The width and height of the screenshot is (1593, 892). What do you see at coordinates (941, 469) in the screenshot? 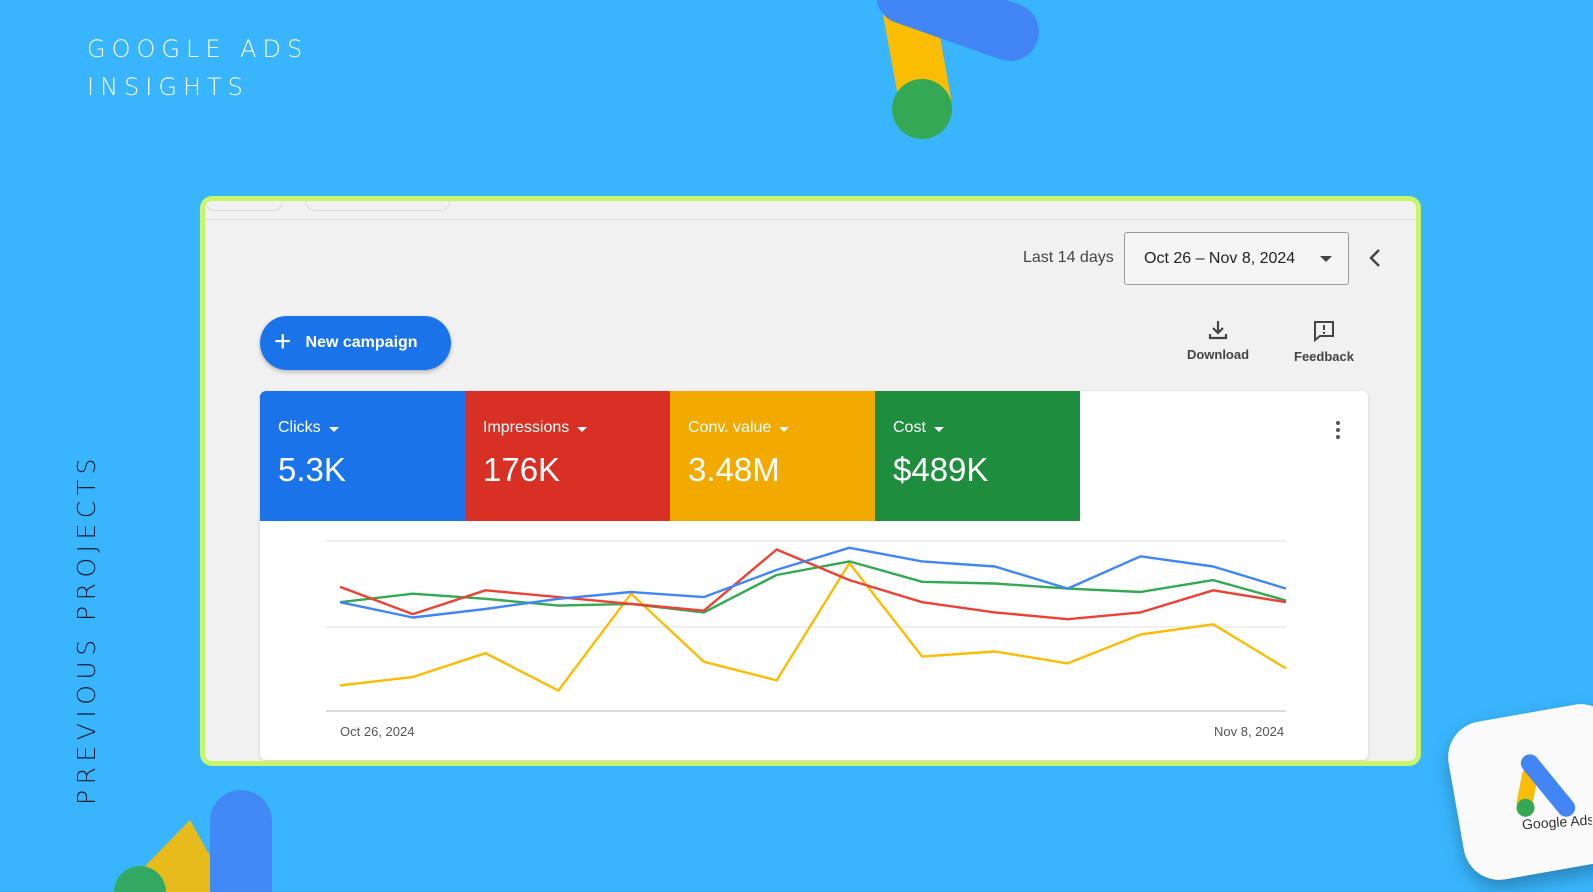
I see `metric-value: $489K` at bounding box center [941, 469].